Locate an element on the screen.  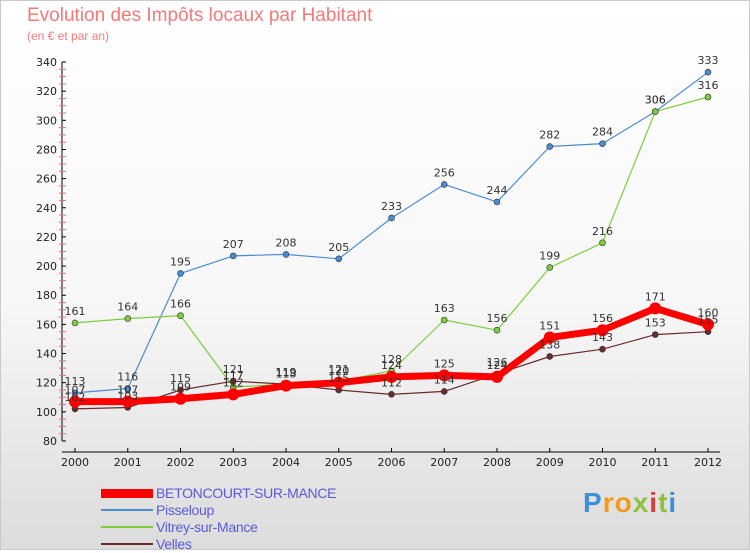
data-label: 113 is located at coordinates (75, 381).